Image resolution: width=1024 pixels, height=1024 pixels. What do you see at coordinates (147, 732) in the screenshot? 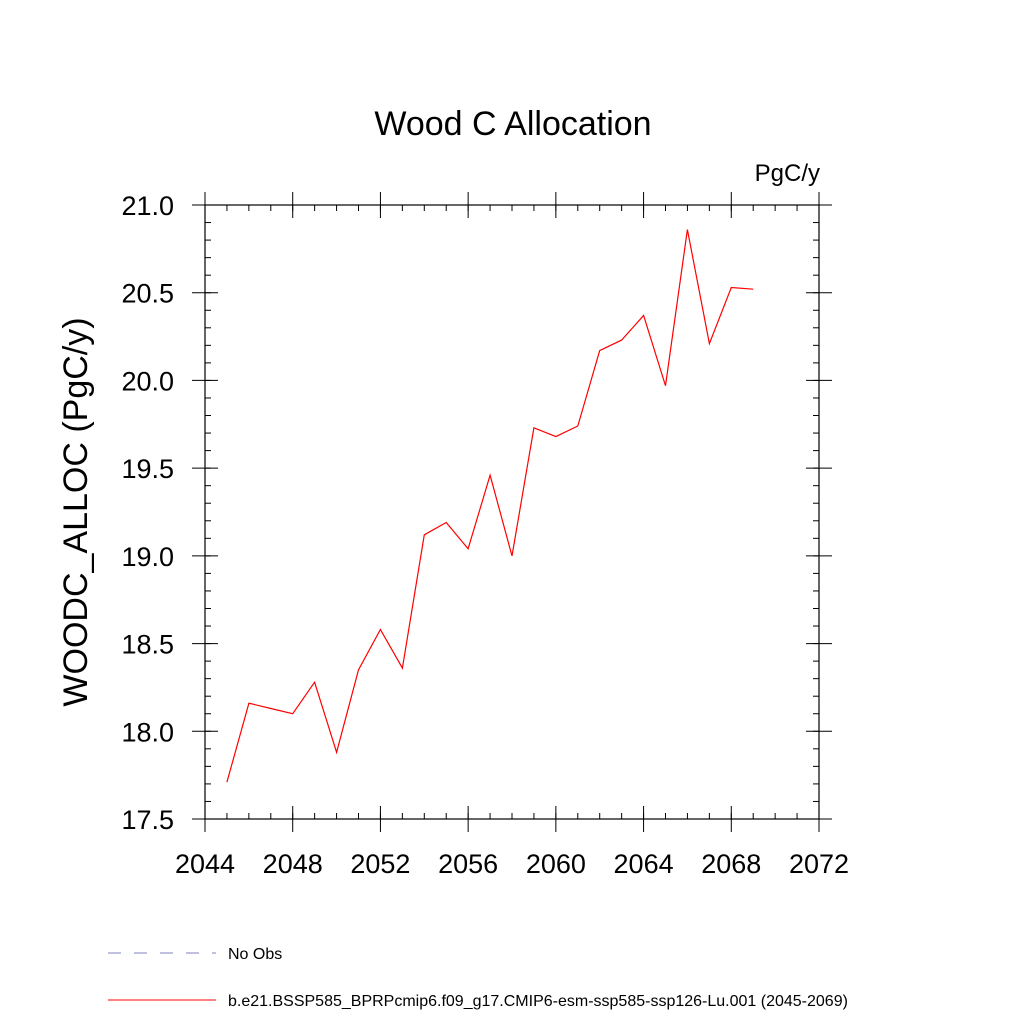
I see `y-tick-label: 18.0` at bounding box center [147, 732].